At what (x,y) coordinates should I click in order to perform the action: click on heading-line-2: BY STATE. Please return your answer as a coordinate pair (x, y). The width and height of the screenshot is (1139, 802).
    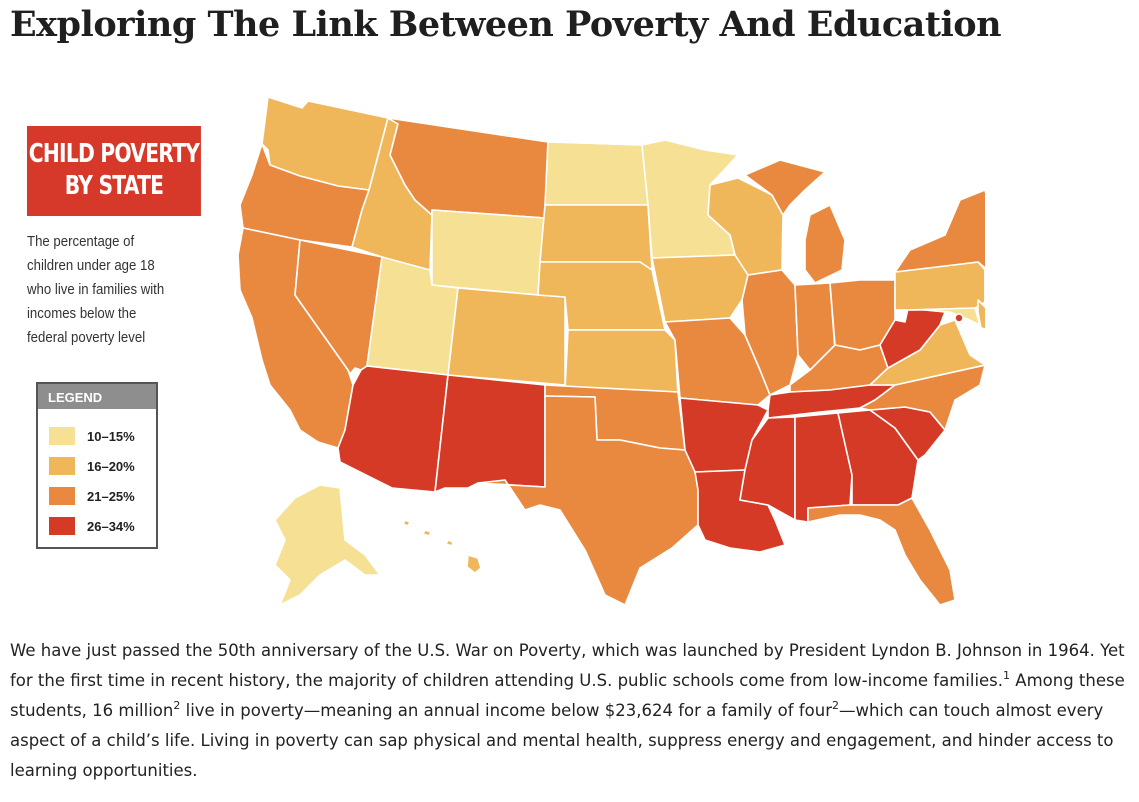
    Looking at the image, I should click on (114, 186).